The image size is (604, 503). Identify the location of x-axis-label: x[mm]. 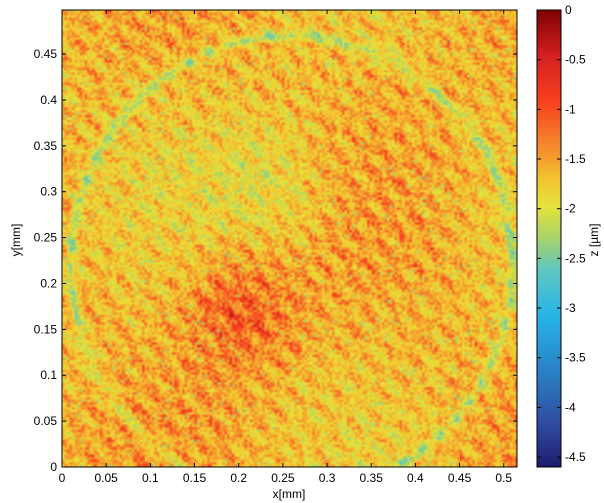
(289, 494).